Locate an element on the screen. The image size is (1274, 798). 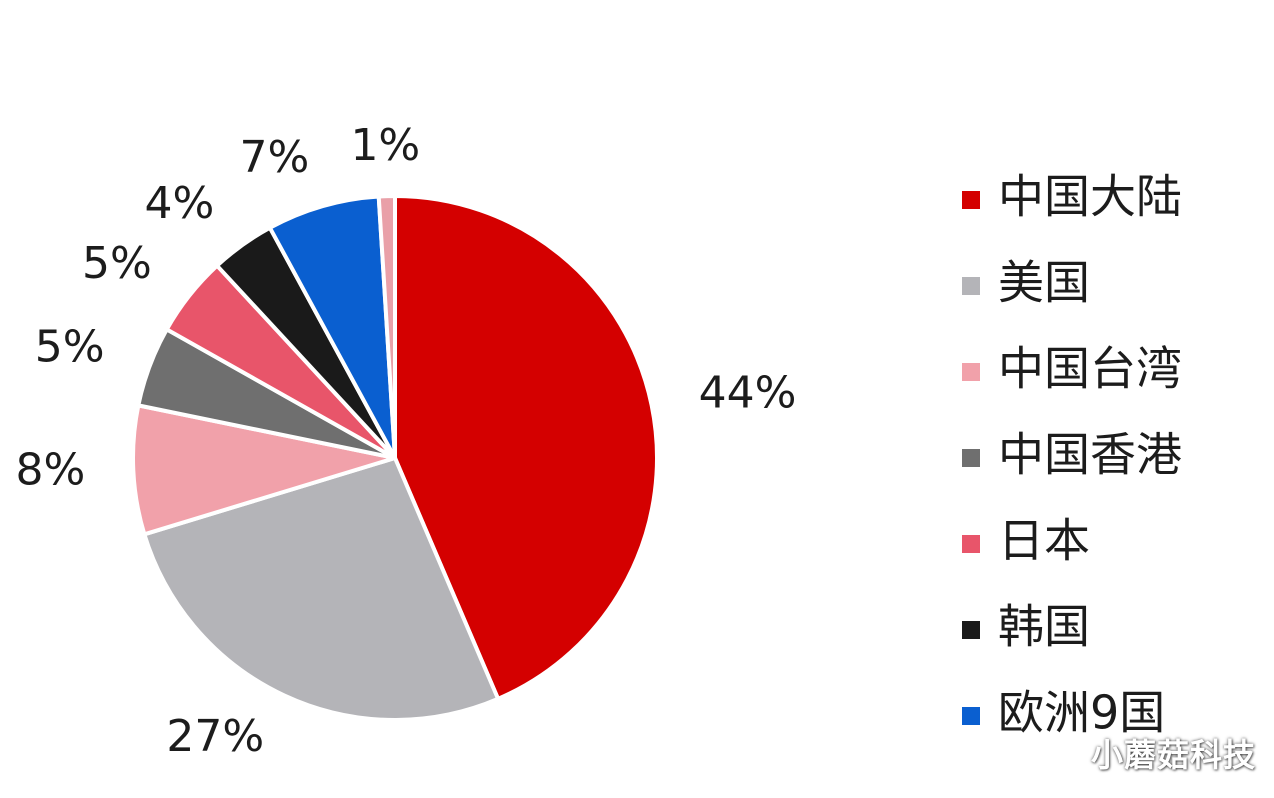
legend-label-1: 美国 is located at coordinates (1044, 283).